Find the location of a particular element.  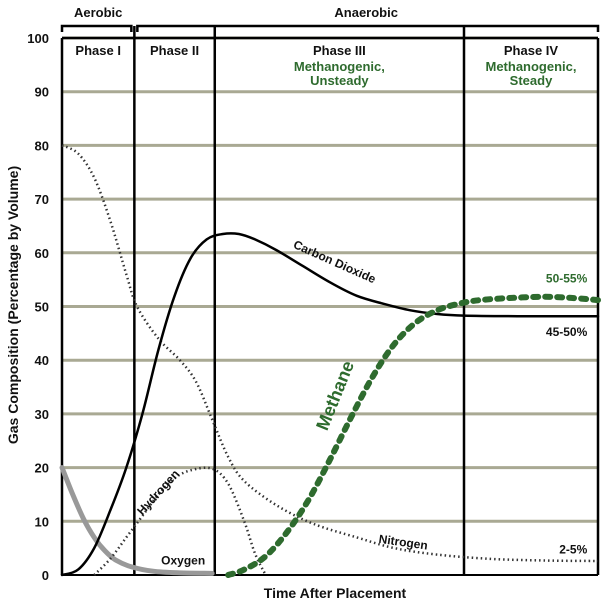

annotation-carbon-dioxide: Carbon Dioxide is located at coordinates (334, 261).